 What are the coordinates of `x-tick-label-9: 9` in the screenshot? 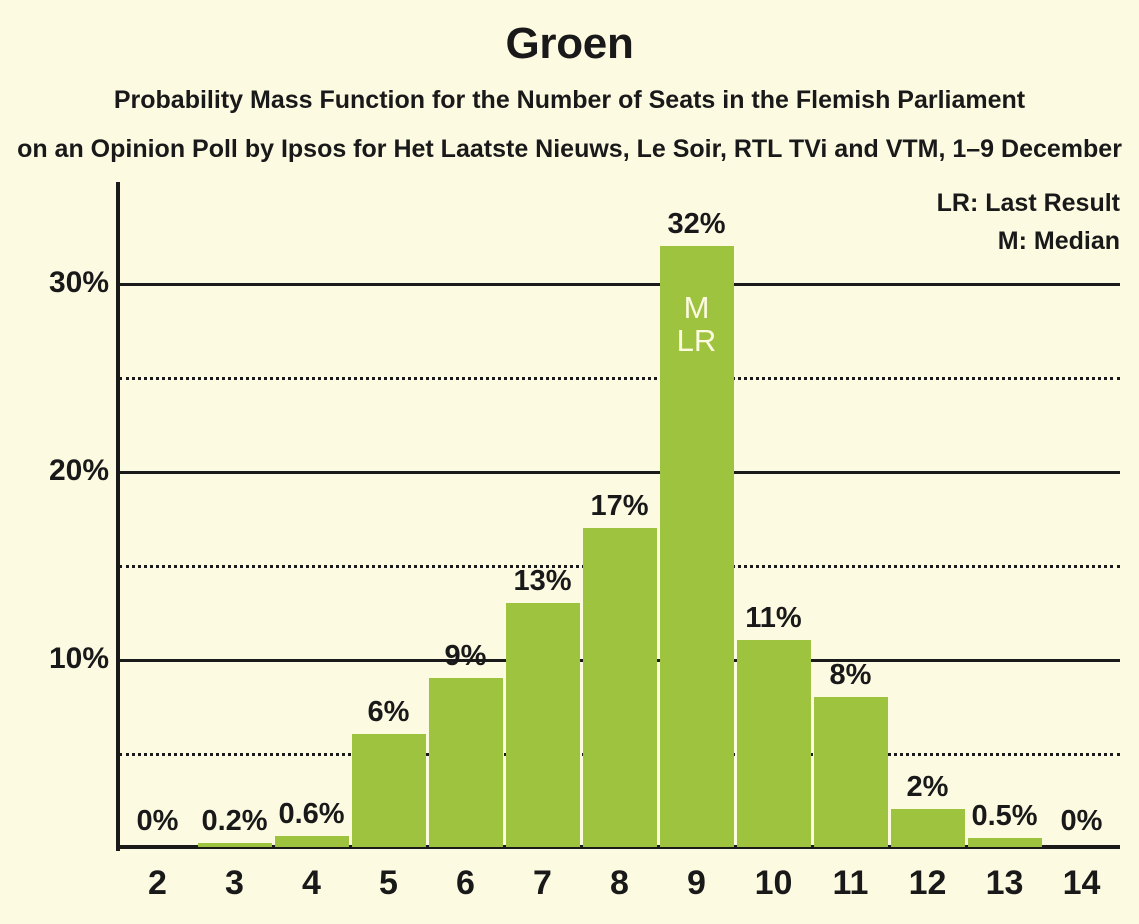 It's located at (696, 883).